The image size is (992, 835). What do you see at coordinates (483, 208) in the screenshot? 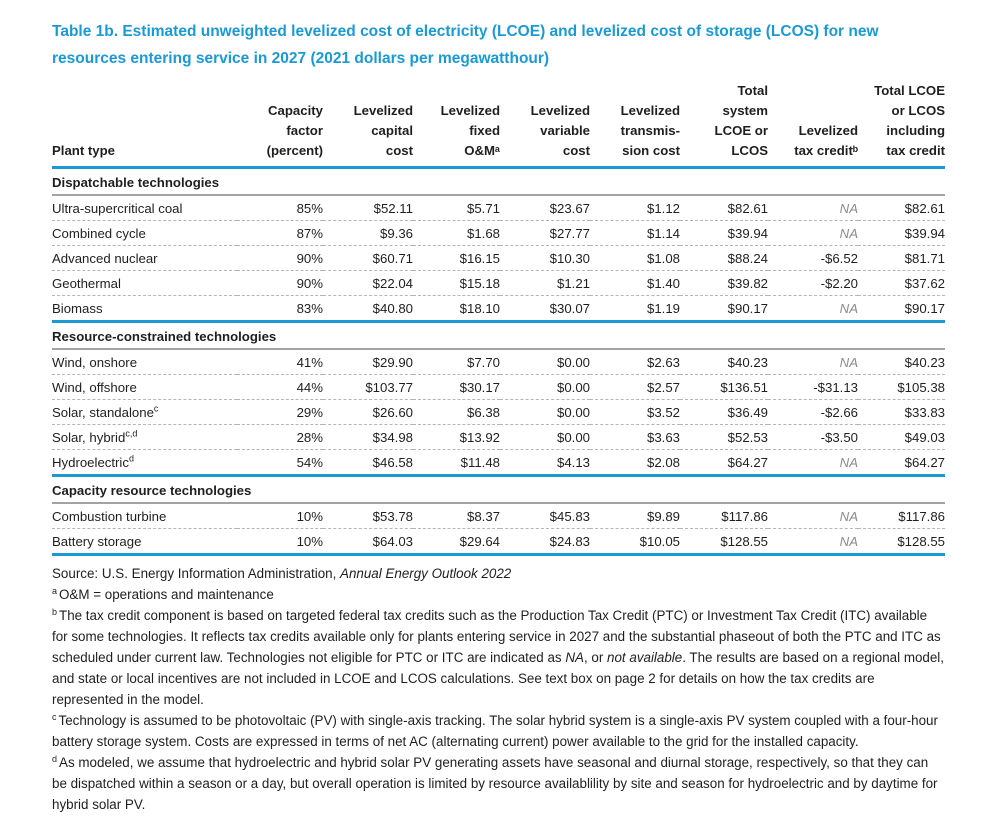
I see `value-cell: $5.71` at bounding box center [483, 208].